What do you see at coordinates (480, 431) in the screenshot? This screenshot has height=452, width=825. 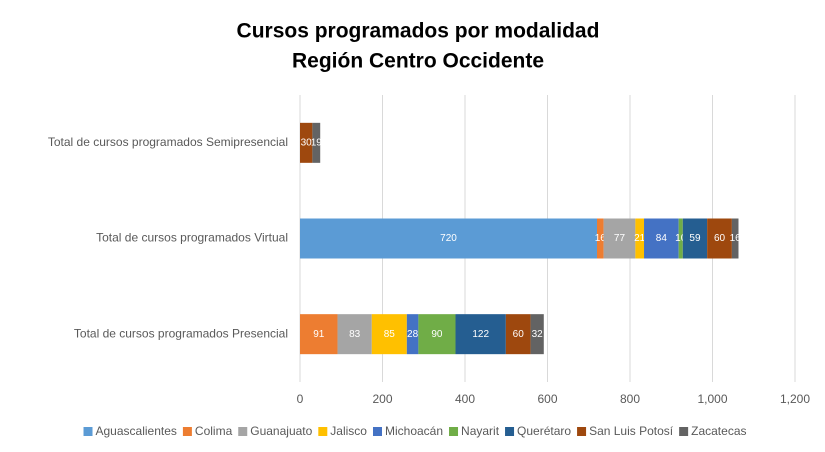 I see `legend-label: Nayarit` at bounding box center [480, 431].